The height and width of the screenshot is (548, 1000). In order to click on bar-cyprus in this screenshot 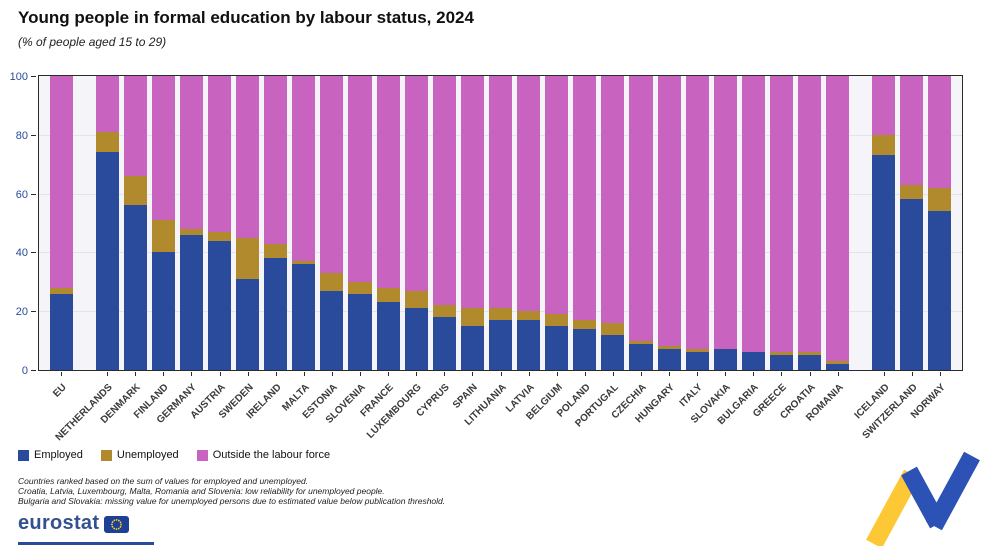, I will do `click(444, 223)`.